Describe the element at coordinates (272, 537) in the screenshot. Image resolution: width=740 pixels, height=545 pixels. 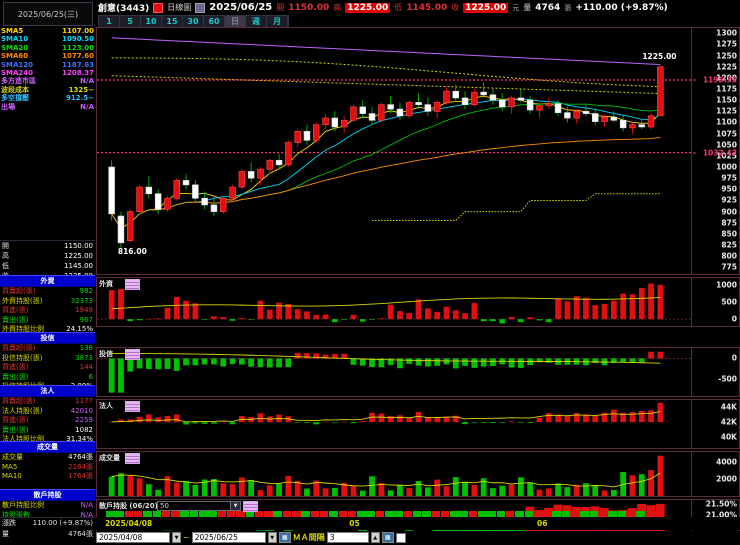
I see `end-date-dropdown-icon: ▼` at that location.